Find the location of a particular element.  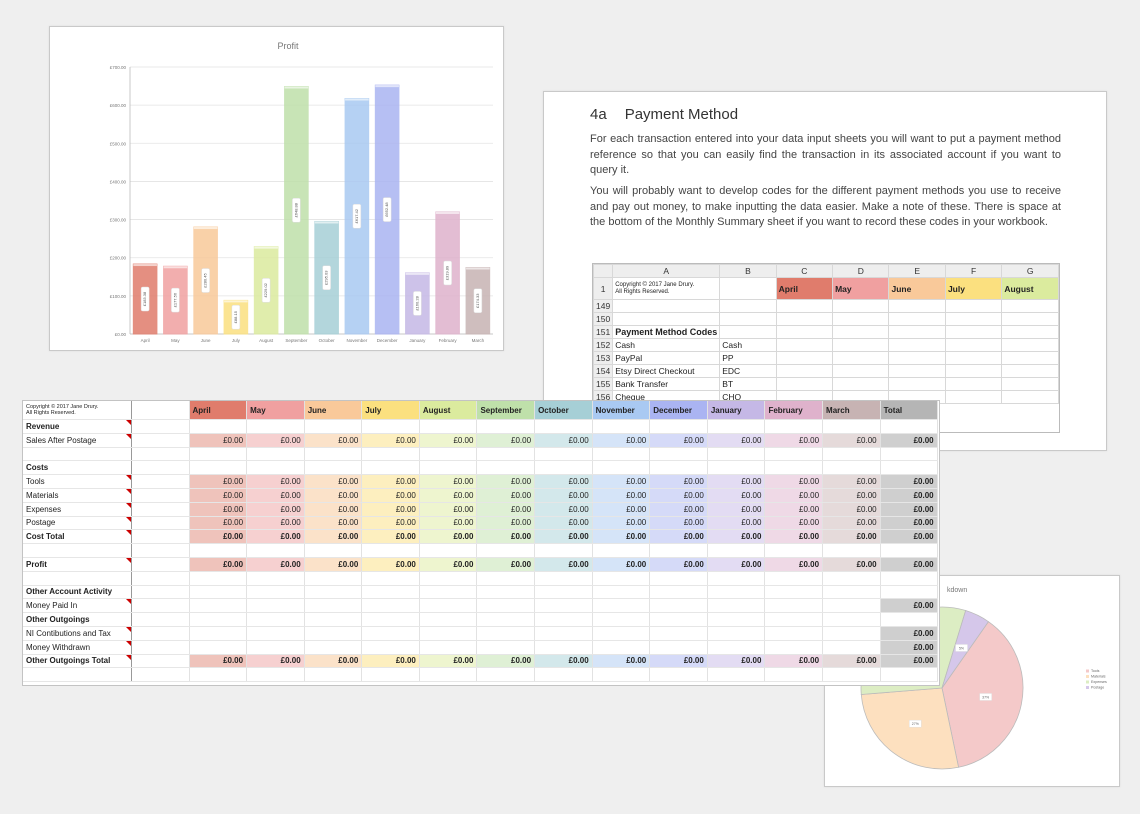

month-header-january: January is located at coordinates (736, 410).